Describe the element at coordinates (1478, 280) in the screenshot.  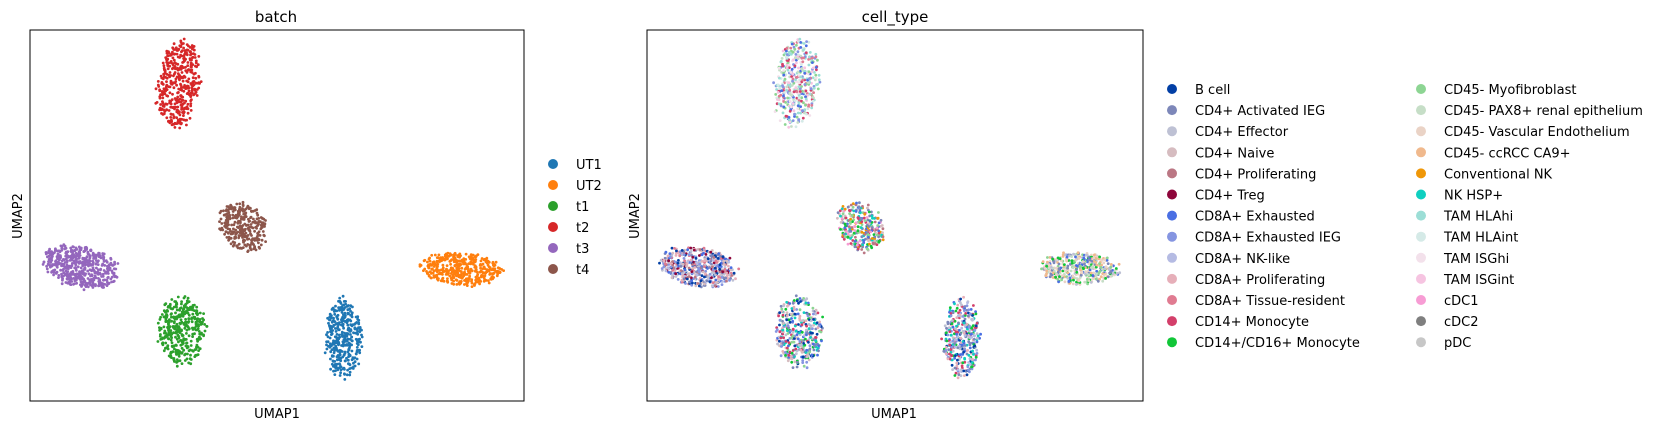
I see `cell-type-legend-label: TAM ISGint` at that location.